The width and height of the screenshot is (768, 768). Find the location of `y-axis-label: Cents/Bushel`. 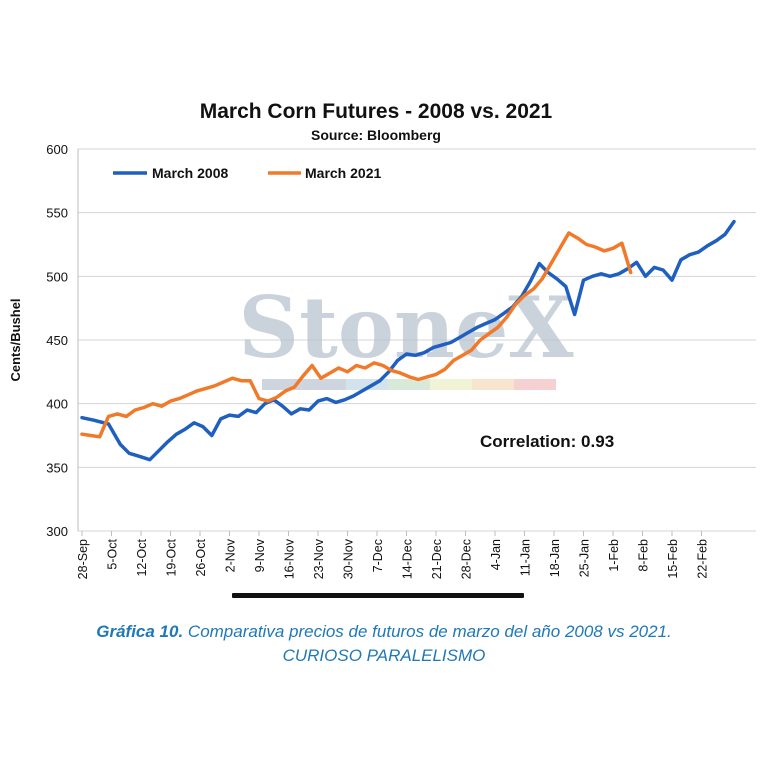

y-axis-label: Cents/Bushel is located at coordinates (15, 339).